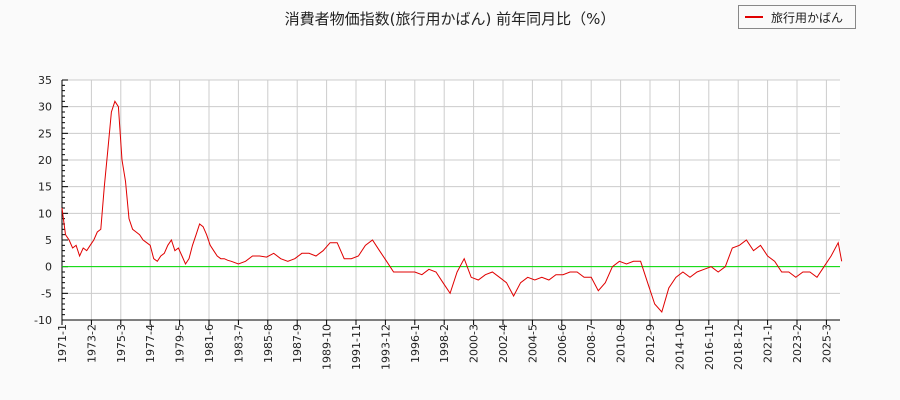  I want to click on y-tick-label: 10, so click(45, 213).